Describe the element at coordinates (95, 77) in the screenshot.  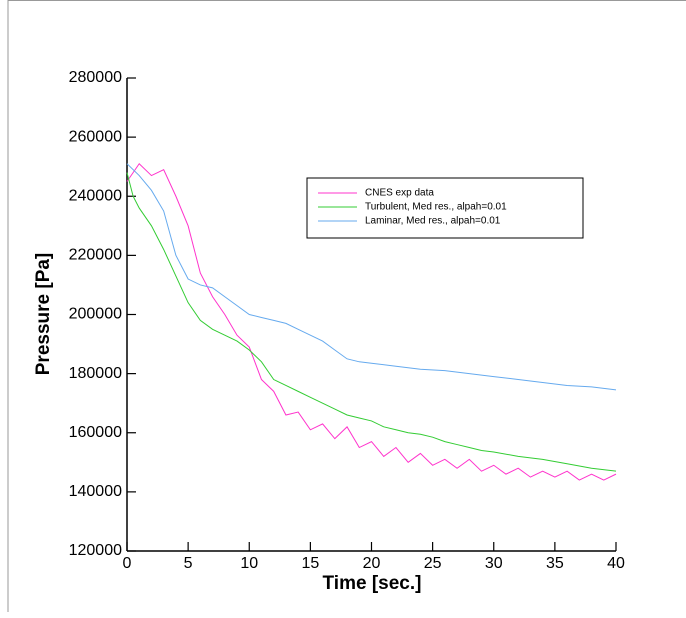
I see `y-tick-label: 280000` at that location.